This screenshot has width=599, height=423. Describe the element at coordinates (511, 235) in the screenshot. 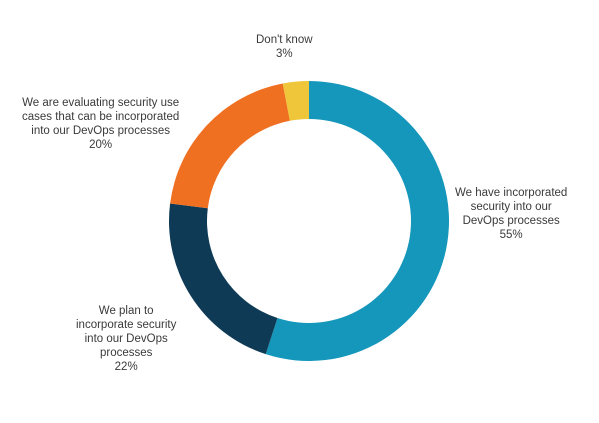

I see `label-value: 55%` at that location.